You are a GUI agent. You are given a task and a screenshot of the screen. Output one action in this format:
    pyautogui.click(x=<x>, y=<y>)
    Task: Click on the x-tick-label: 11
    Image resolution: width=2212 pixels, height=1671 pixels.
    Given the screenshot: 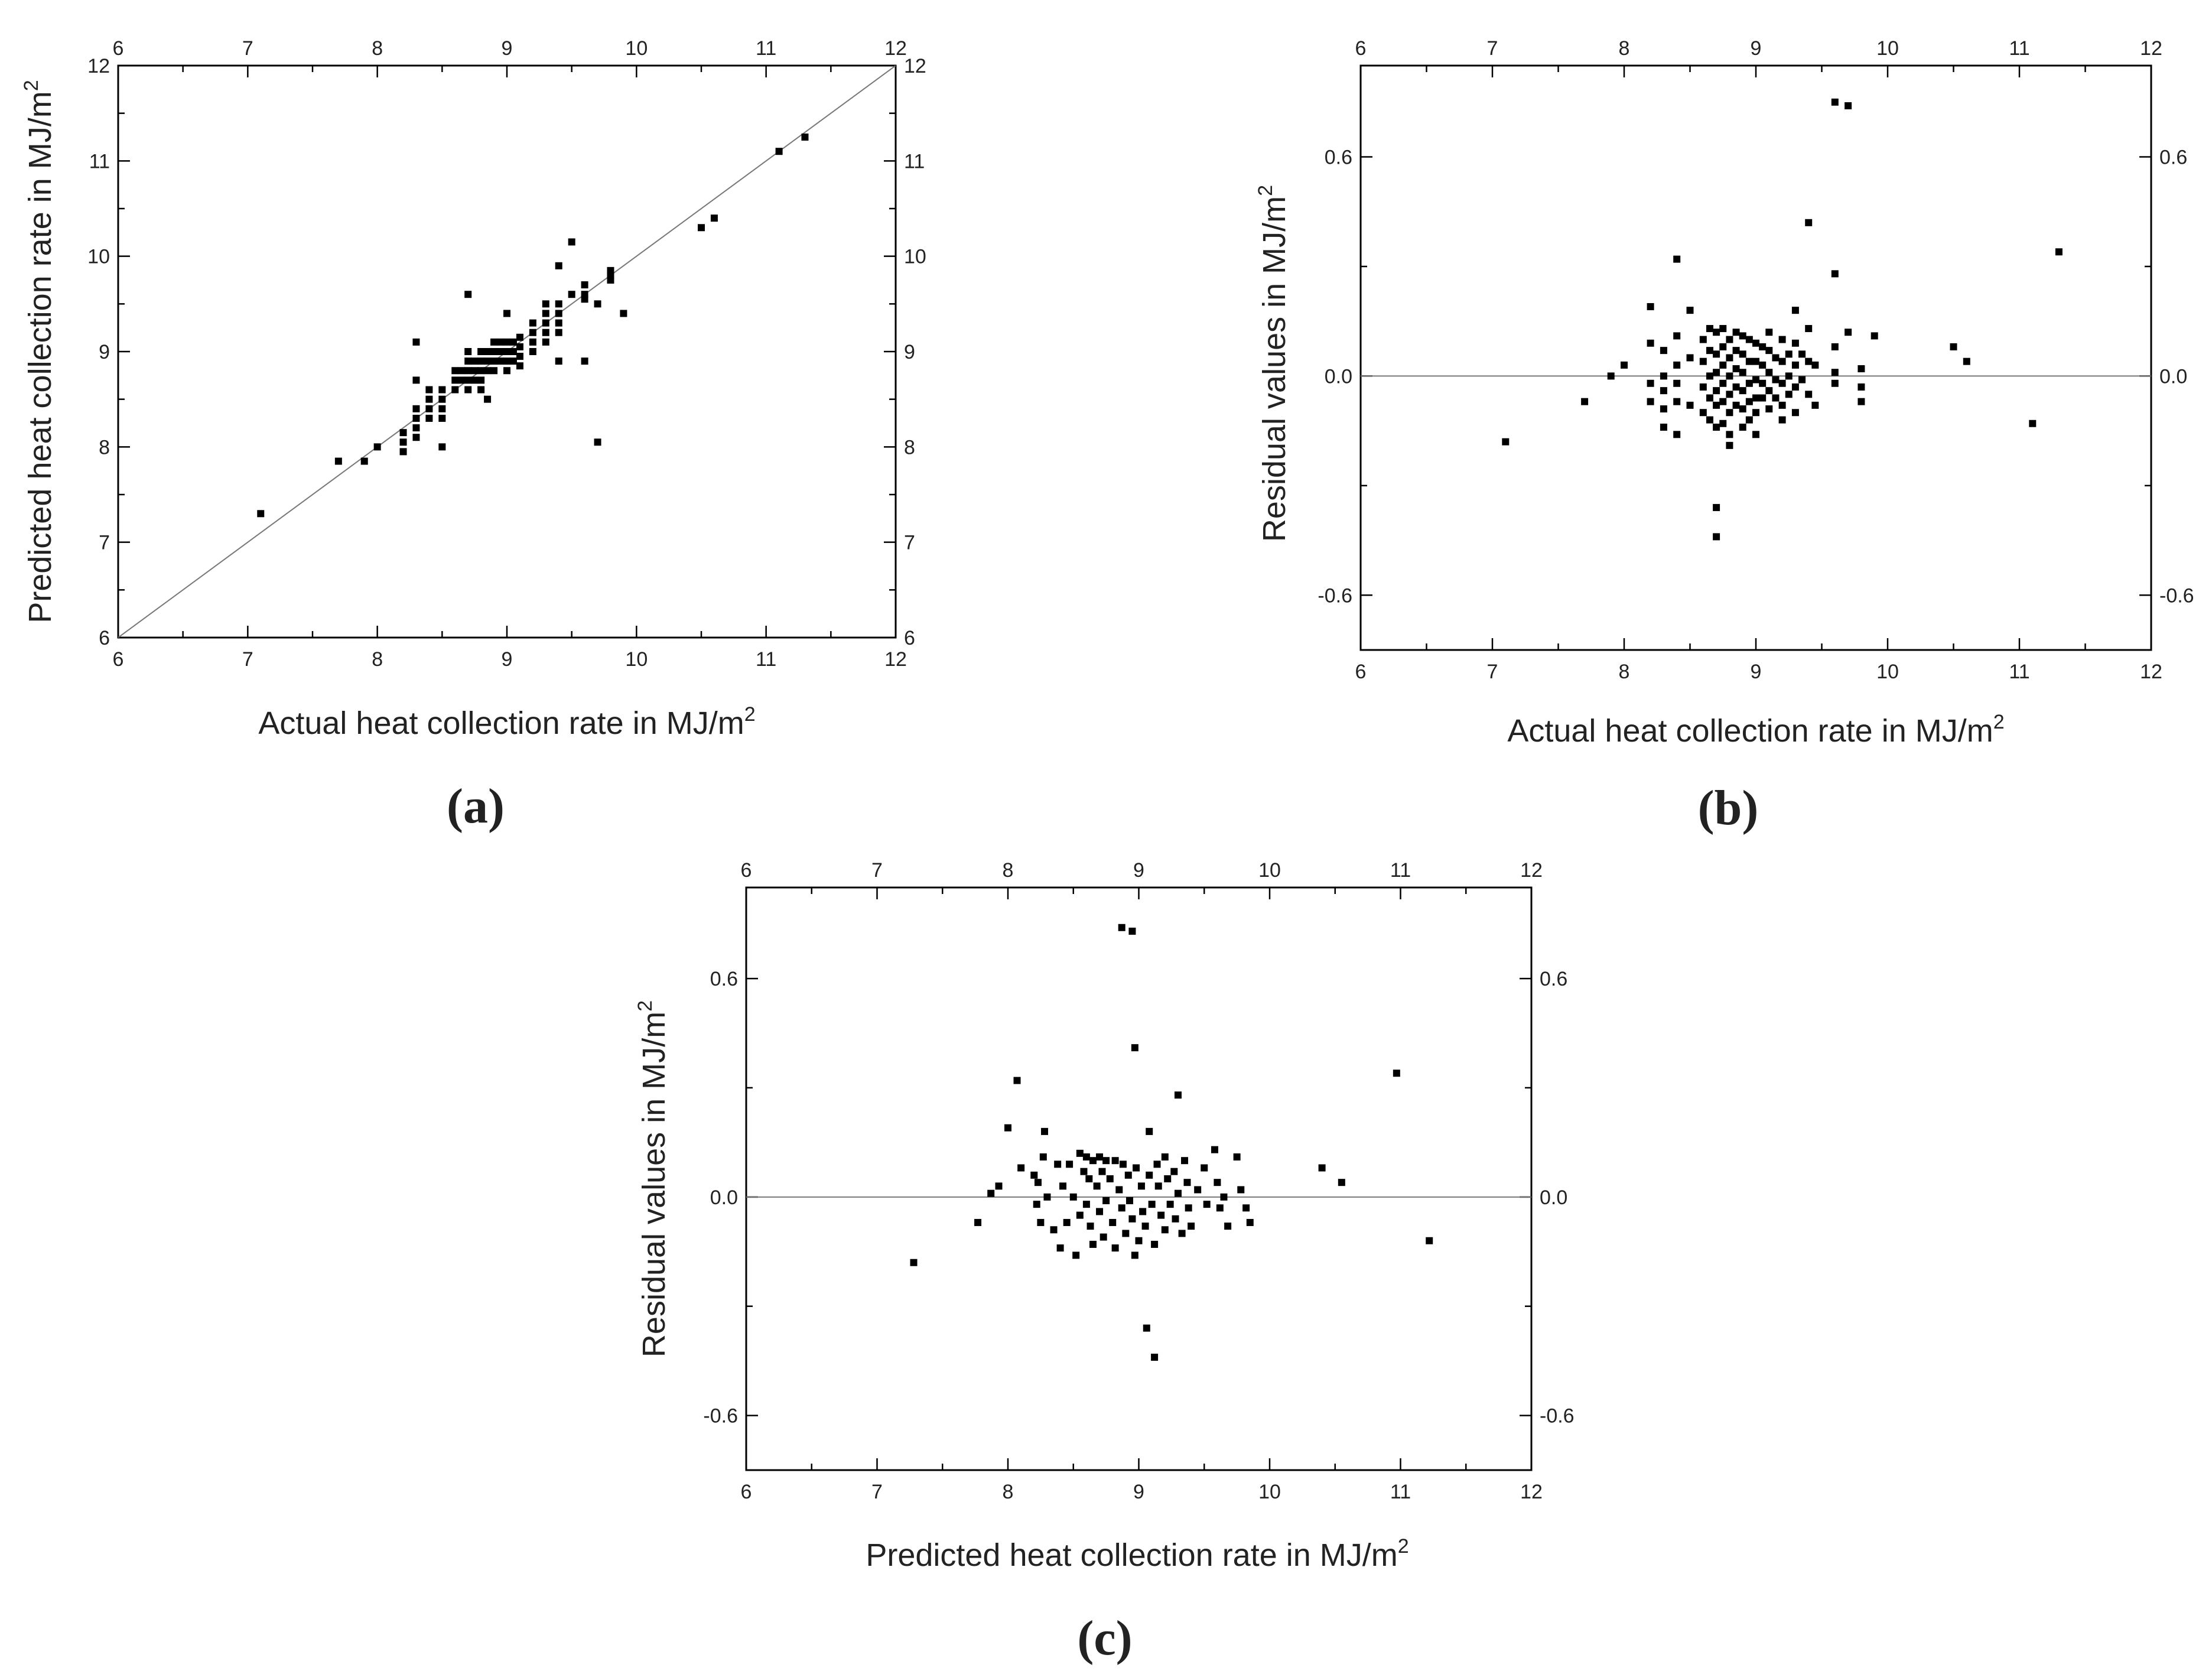 What is the action you would take?
    pyautogui.click(x=1400, y=1492)
    